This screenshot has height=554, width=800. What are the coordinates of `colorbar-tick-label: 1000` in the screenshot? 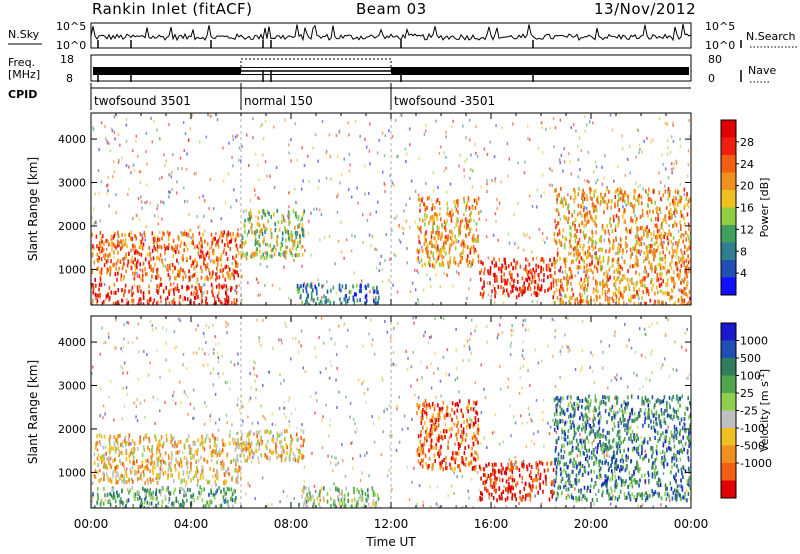 It's located at (754, 341).